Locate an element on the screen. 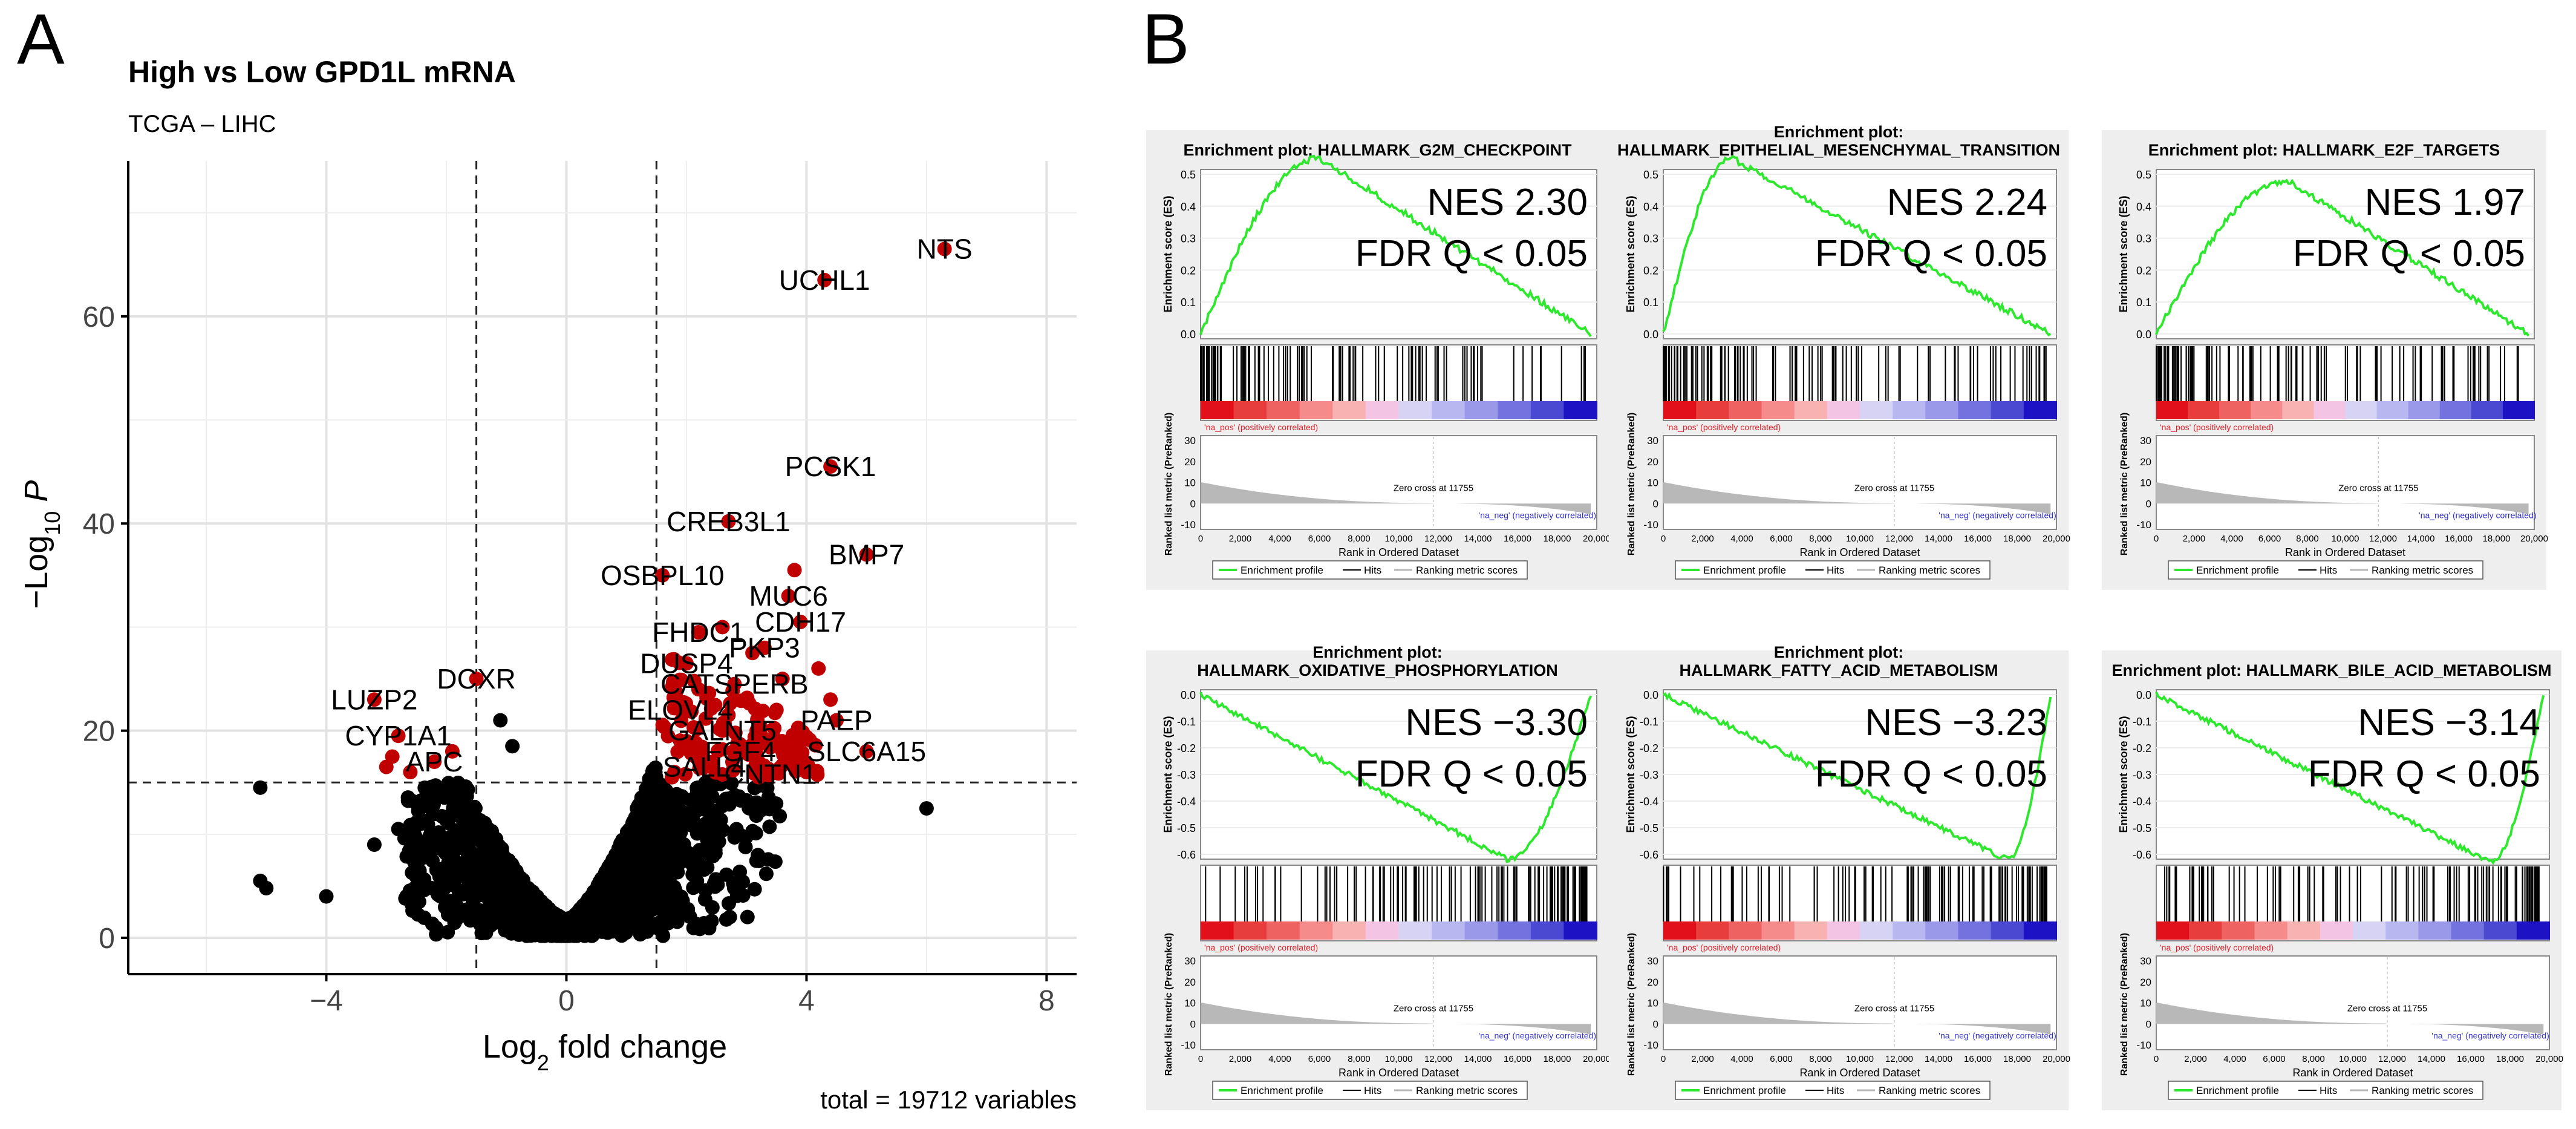  es-tick-label: -0.6 is located at coordinates (2142, 855).